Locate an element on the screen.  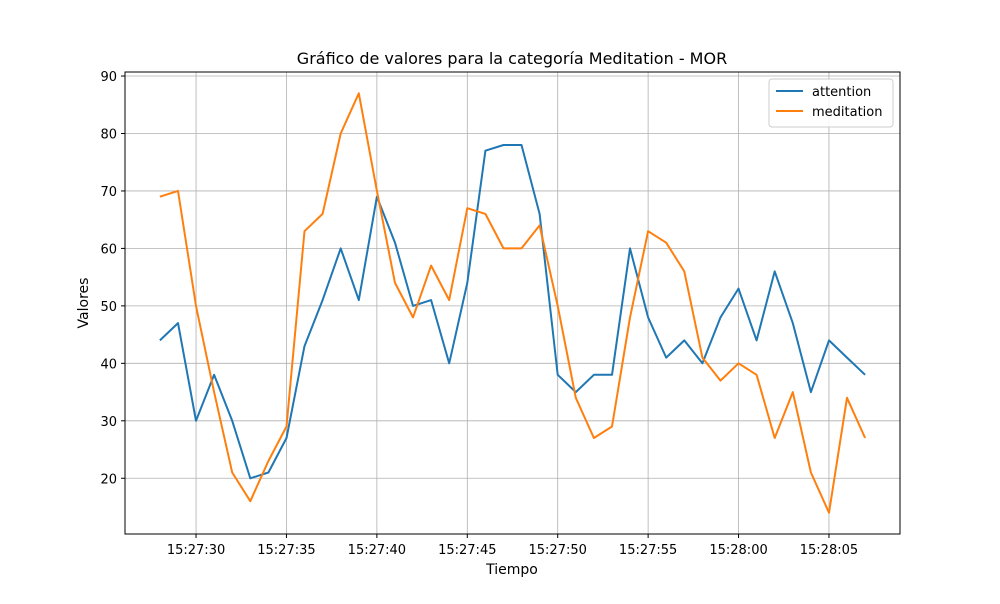
x-tick-label: 15:28:00 is located at coordinates (738, 550).